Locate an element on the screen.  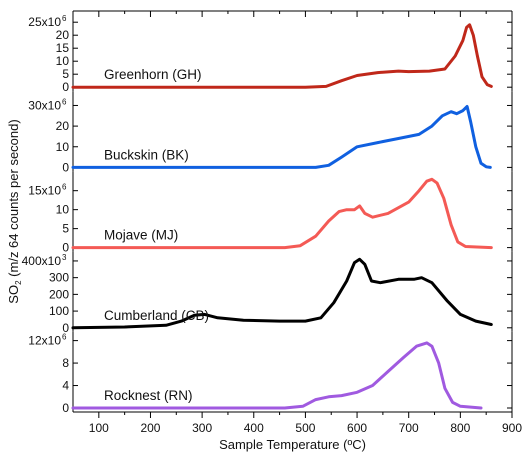
y-tick-exponent: 3 is located at coordinates (64, 257).